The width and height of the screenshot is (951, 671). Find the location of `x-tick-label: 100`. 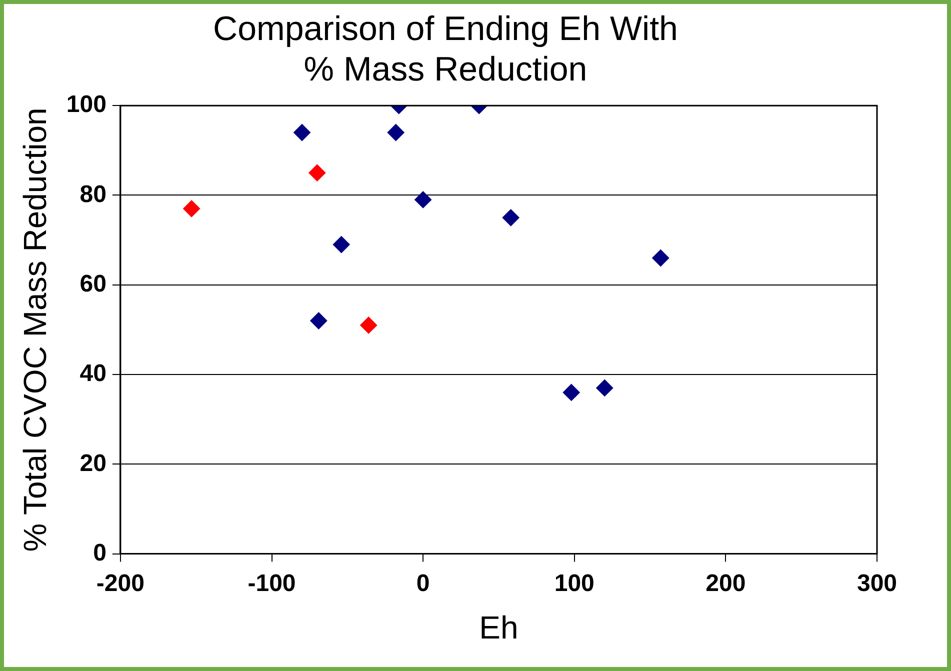

x-tick-label: 100 is located at coordinates (574, 583).